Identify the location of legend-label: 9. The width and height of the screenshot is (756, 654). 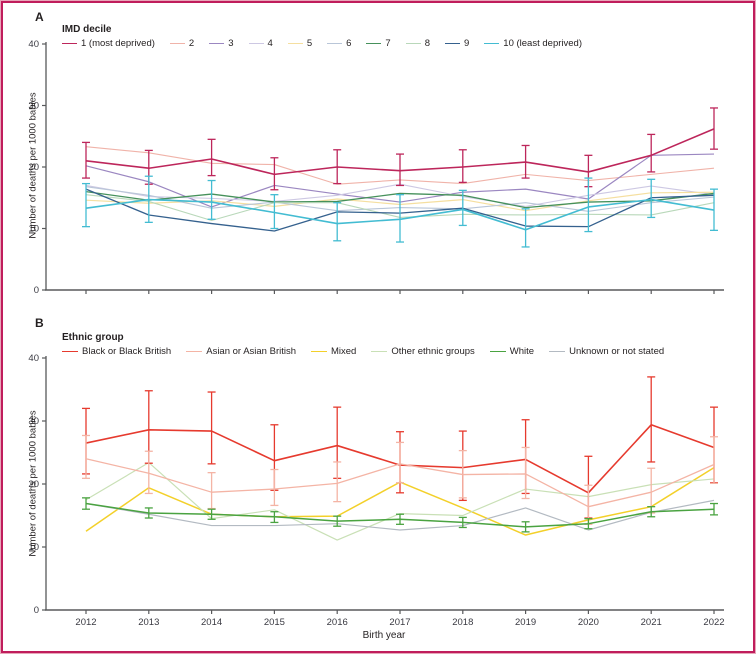
(467, 43).